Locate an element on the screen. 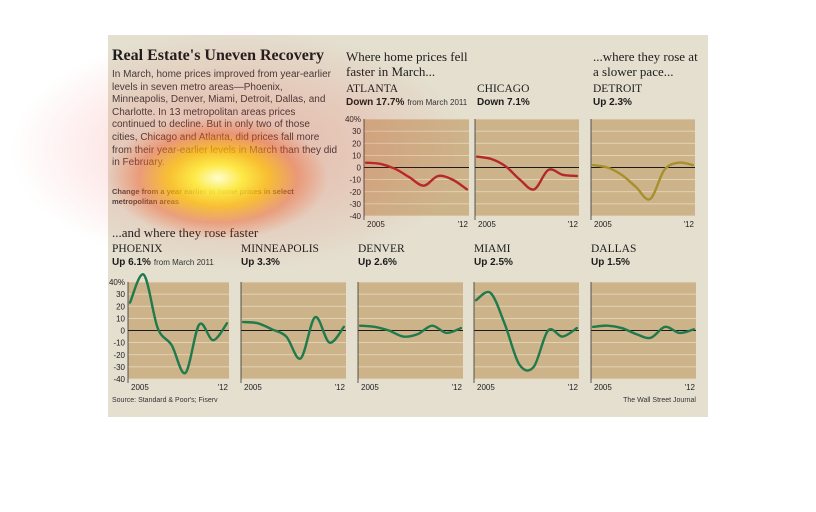  chart-atlanta: 2005 '12 40% 30 20 10 0 -10 -20 -30 -40 is located at coordinates (407, 172).